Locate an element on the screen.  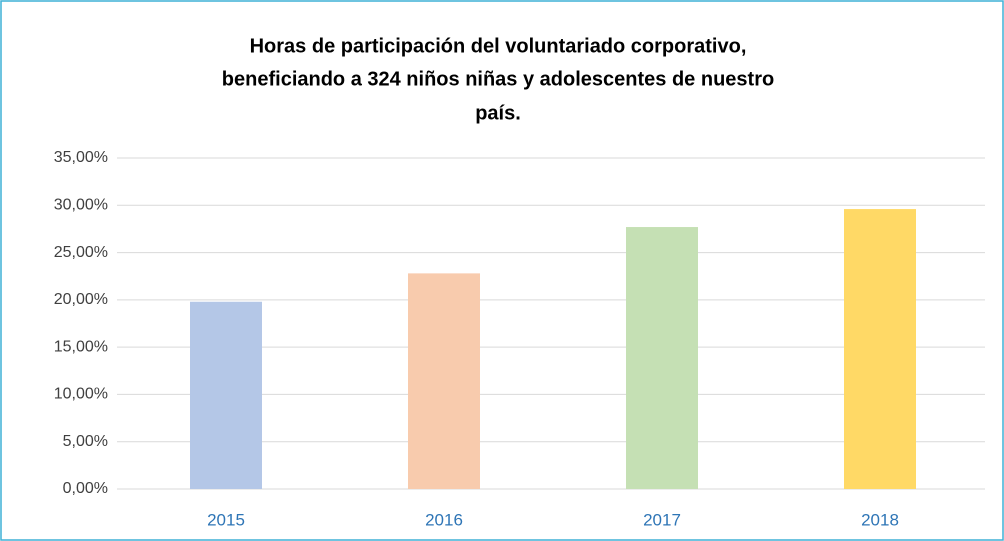
y-tick-label: 5,00% is located at coordinates (85, 441).